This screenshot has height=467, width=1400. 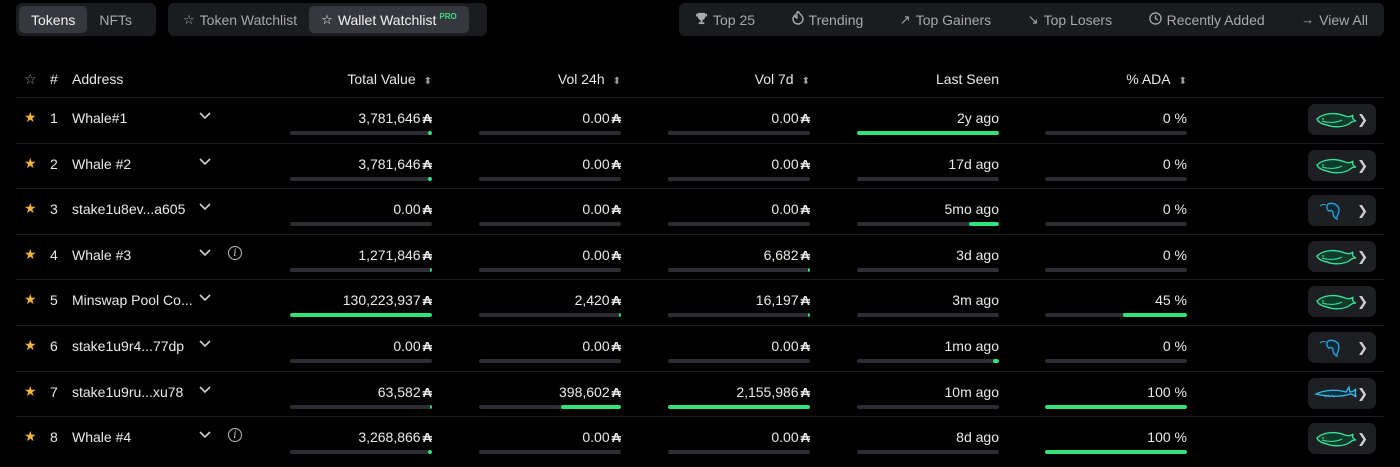 I want to click on row-index: 3, so click(x=54, y=209).